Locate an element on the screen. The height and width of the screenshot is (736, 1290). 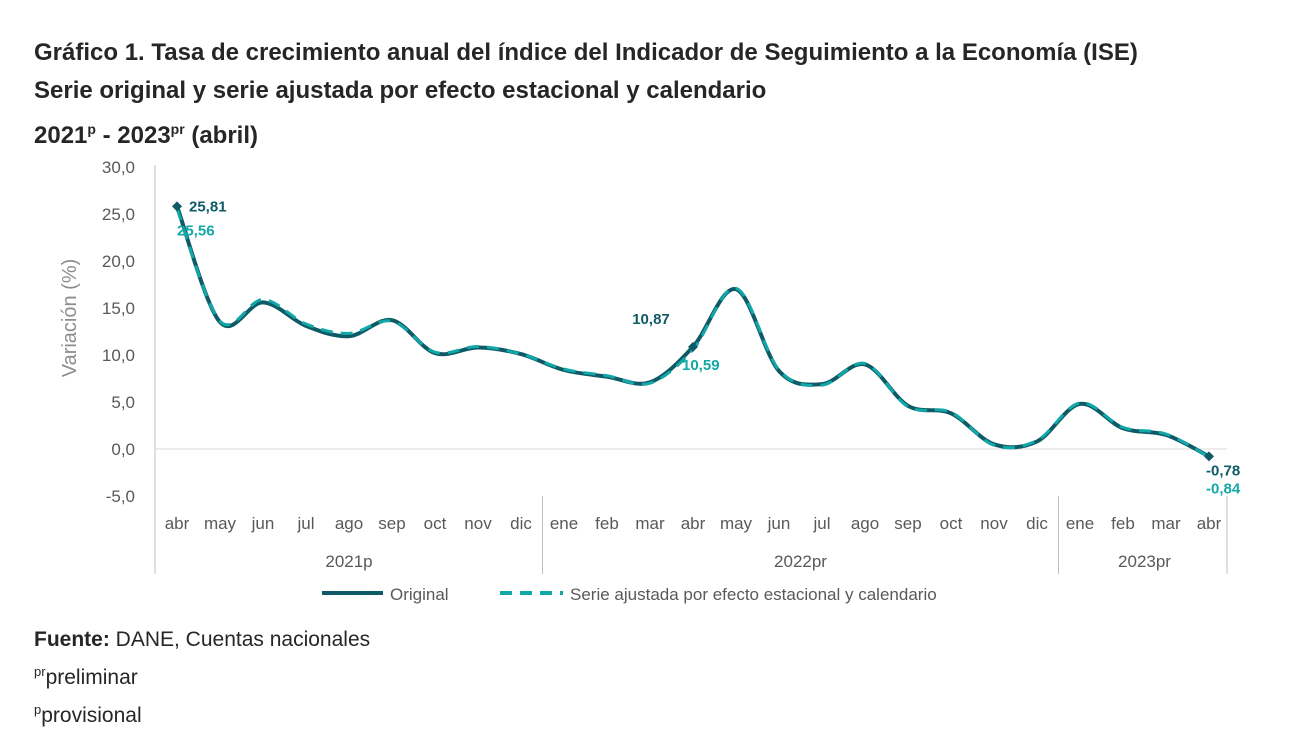
data-label: 25,56 is located at coordinates (196, 230).